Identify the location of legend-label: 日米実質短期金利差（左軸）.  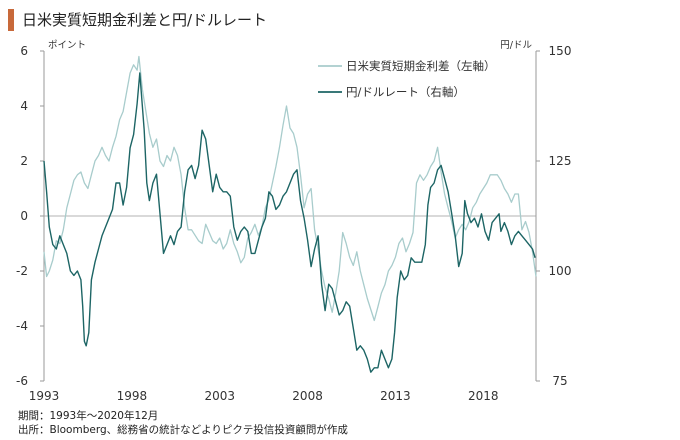
(421, 66).